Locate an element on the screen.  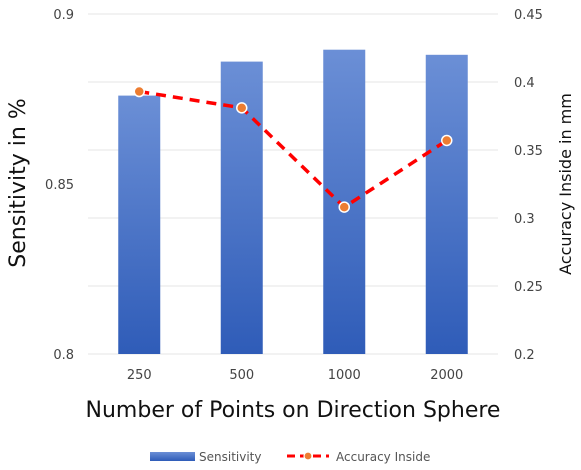
y2-tick-label: 0.3 is located at coordinates (524, 219).